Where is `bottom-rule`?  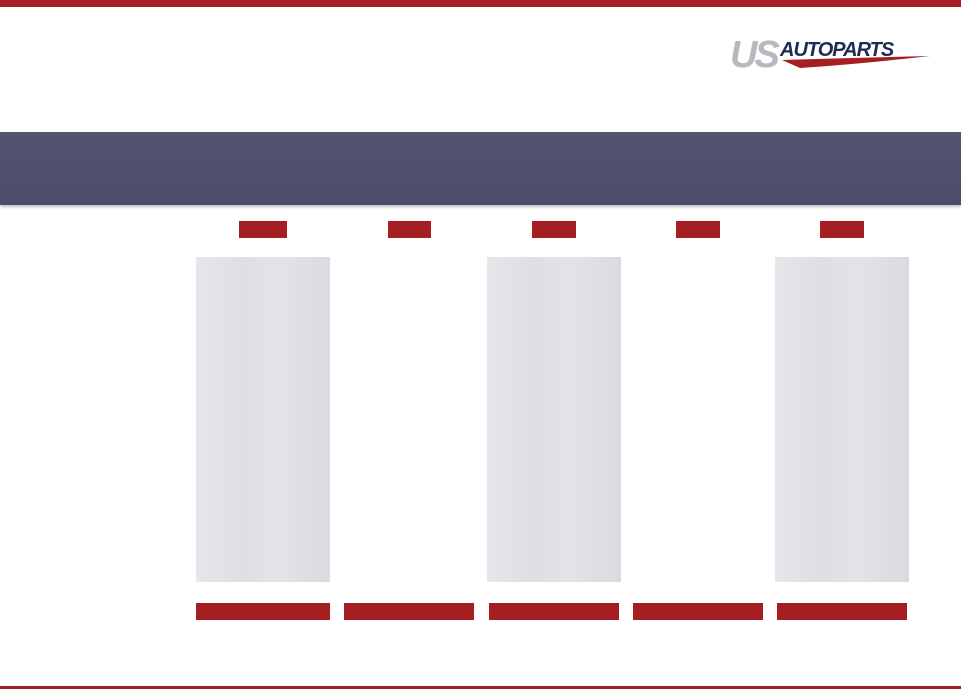
bottom-rule is located at coordinates (480, 687).